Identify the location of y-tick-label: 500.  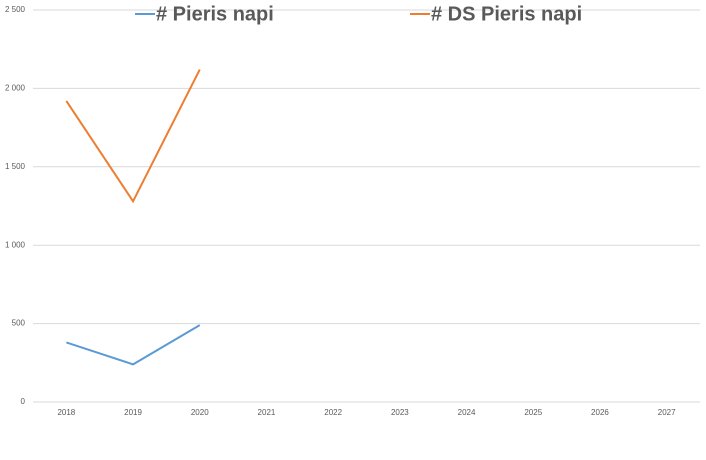
(19, 323).